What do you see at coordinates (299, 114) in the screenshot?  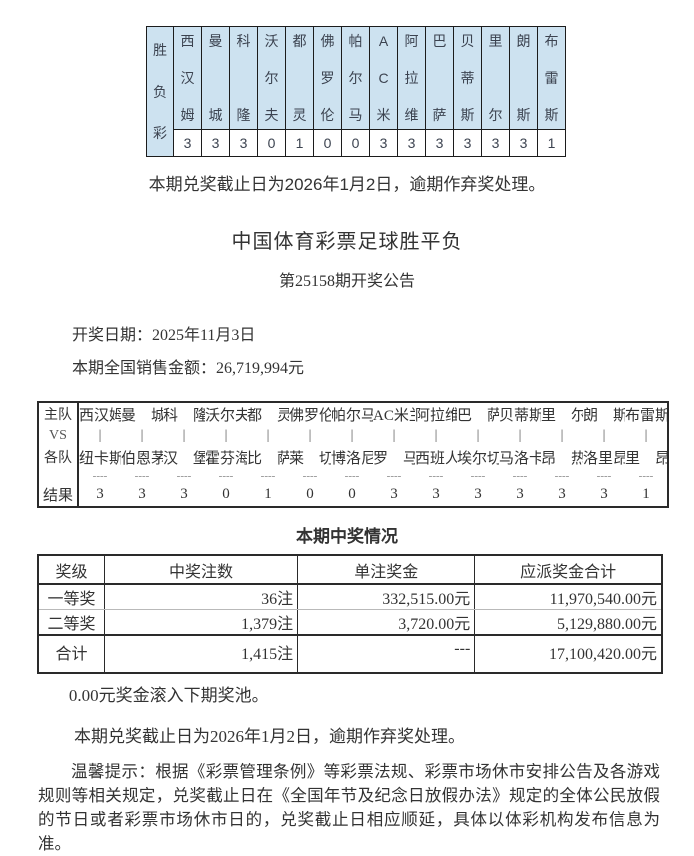 I see `team-char: 灵` at bounding box center [299, 114].